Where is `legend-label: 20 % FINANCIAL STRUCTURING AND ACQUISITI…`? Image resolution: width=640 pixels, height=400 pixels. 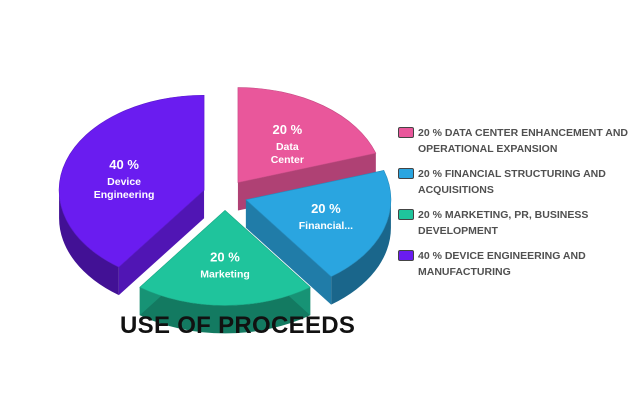
legend-label: 20 % FINANCIAL STRUCTURING AND ACQUISITI… is located at coordinates (512, 182).